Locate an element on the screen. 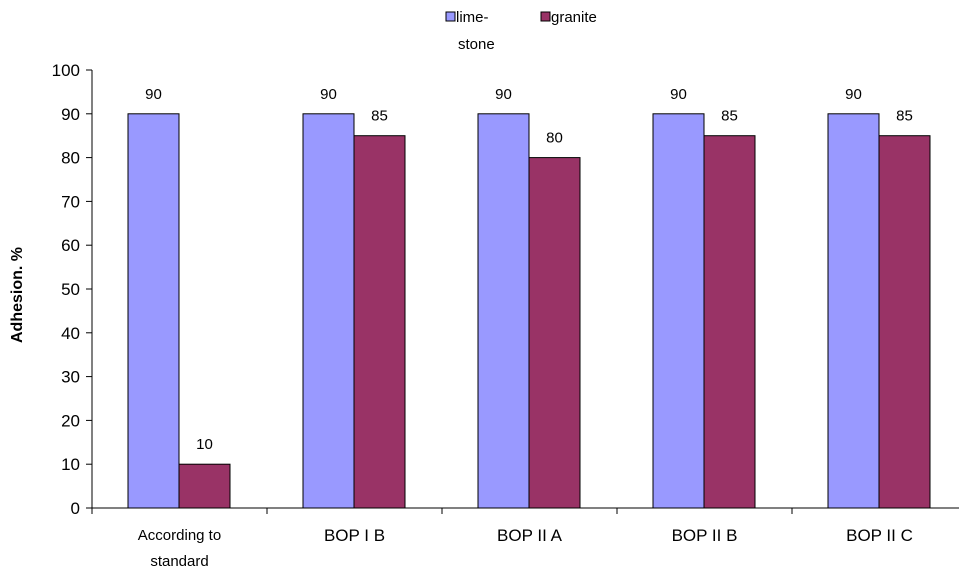 This screenshot has width=959, height=576. y-tick-label: 20 is located at coordinates (70, 420).